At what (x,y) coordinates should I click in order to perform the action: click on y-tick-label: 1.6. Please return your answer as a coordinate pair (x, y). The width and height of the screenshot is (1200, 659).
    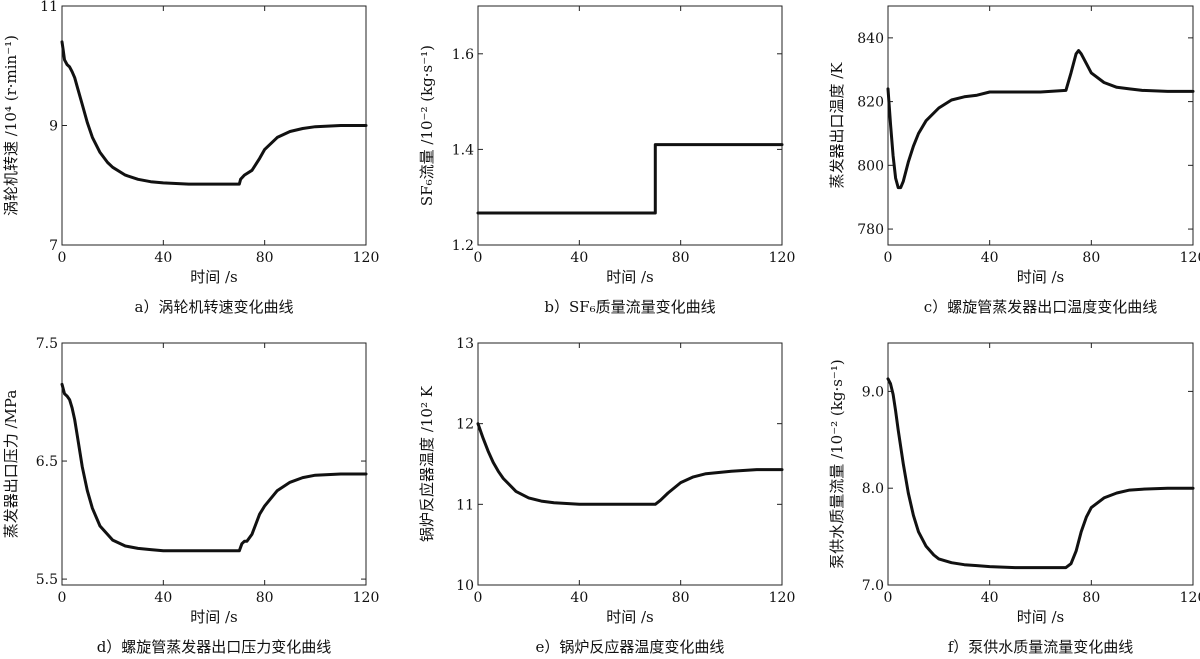
    Looking at the image, I should click on (463, 55).